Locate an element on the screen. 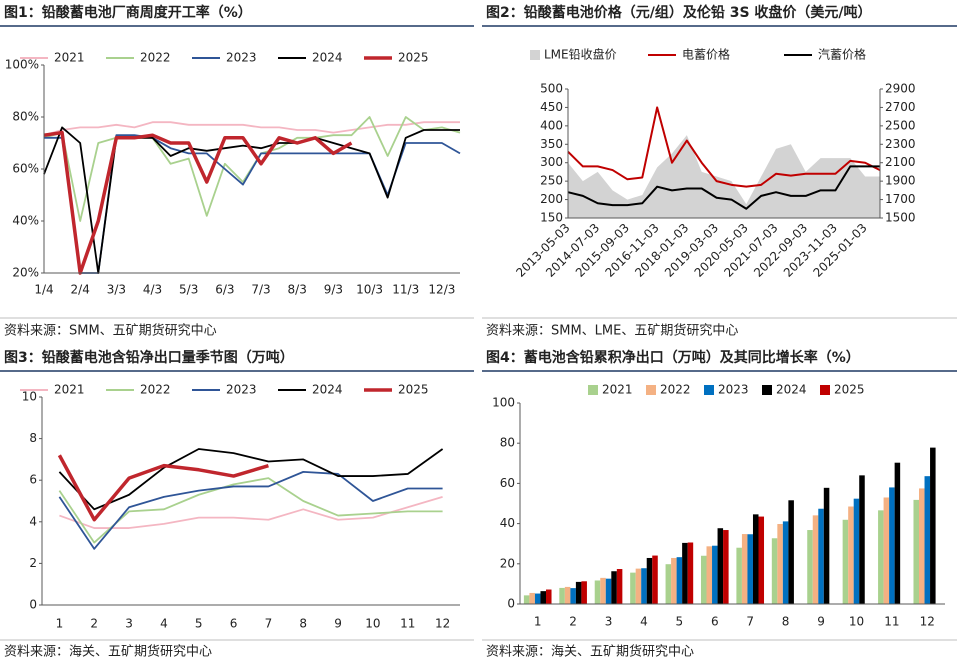 The height and width of the screenshot is (664, 957). x-tick-label: 10/3 is located at coordinates (369, 290).